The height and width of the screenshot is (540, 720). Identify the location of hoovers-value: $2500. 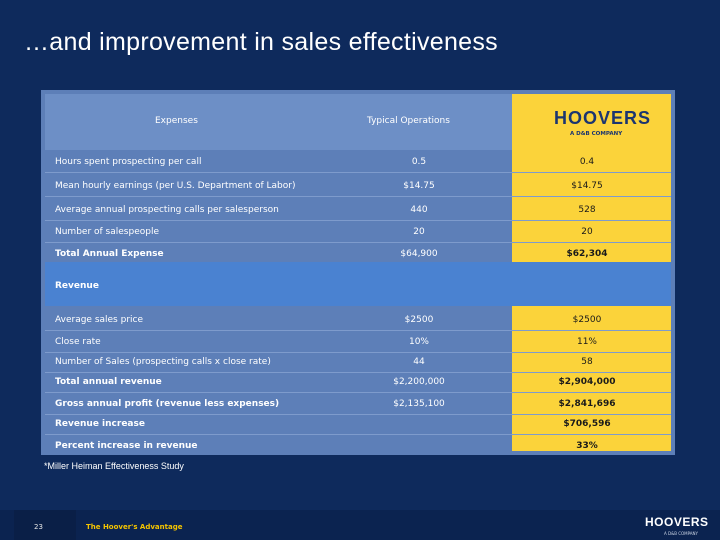
(587, 320).